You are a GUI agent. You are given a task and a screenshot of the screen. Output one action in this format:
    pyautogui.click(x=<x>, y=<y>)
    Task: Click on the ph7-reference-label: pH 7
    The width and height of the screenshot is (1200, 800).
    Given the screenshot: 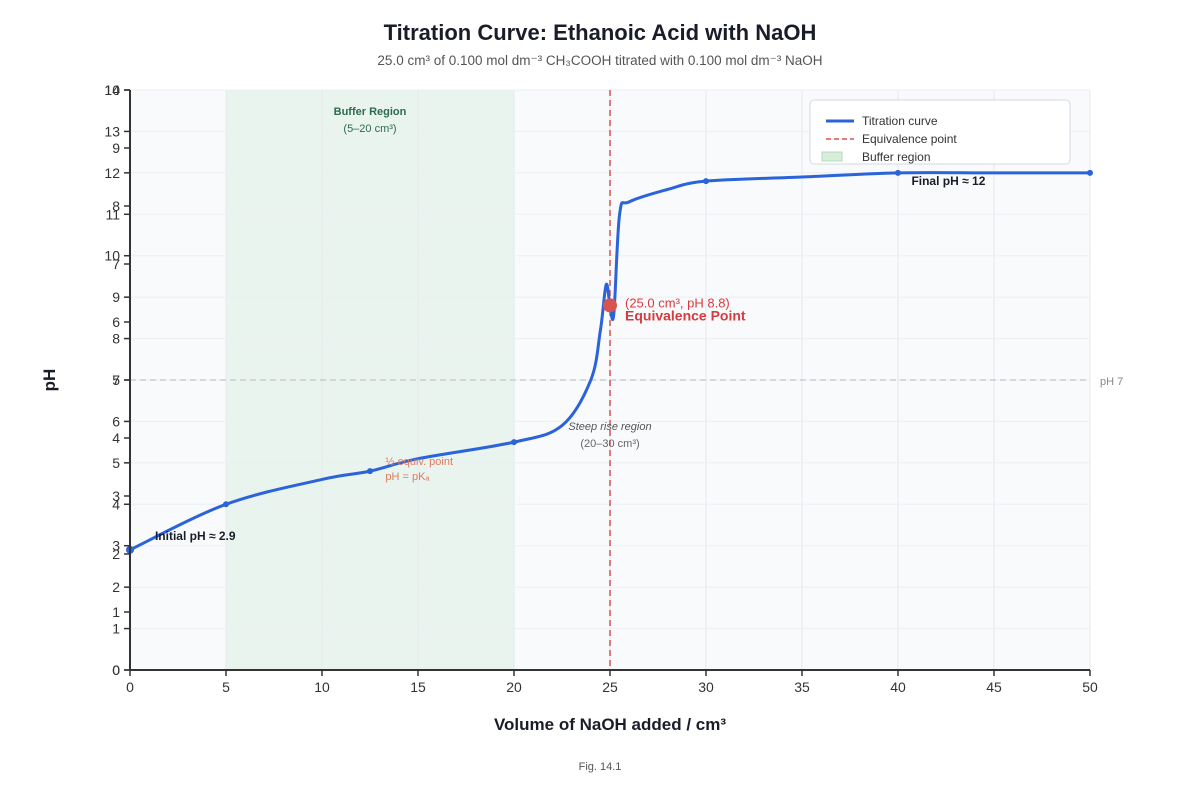 What is the action you would take?
    pyautogui.click(x=1111, y=382)
    